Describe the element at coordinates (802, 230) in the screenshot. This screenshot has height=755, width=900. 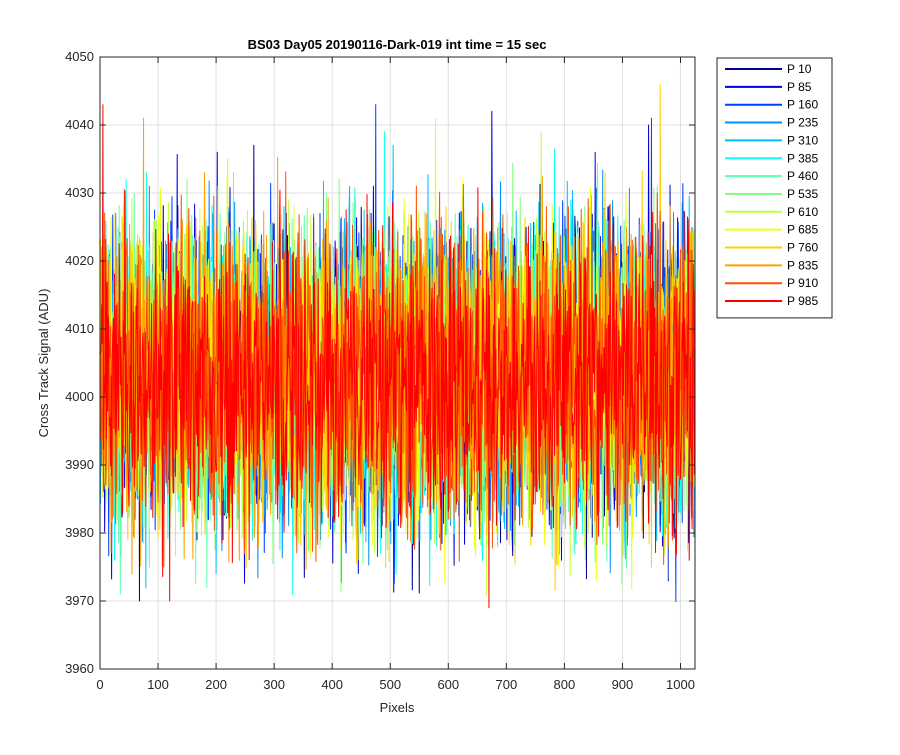
I see `legend-label: P 685` at that location.